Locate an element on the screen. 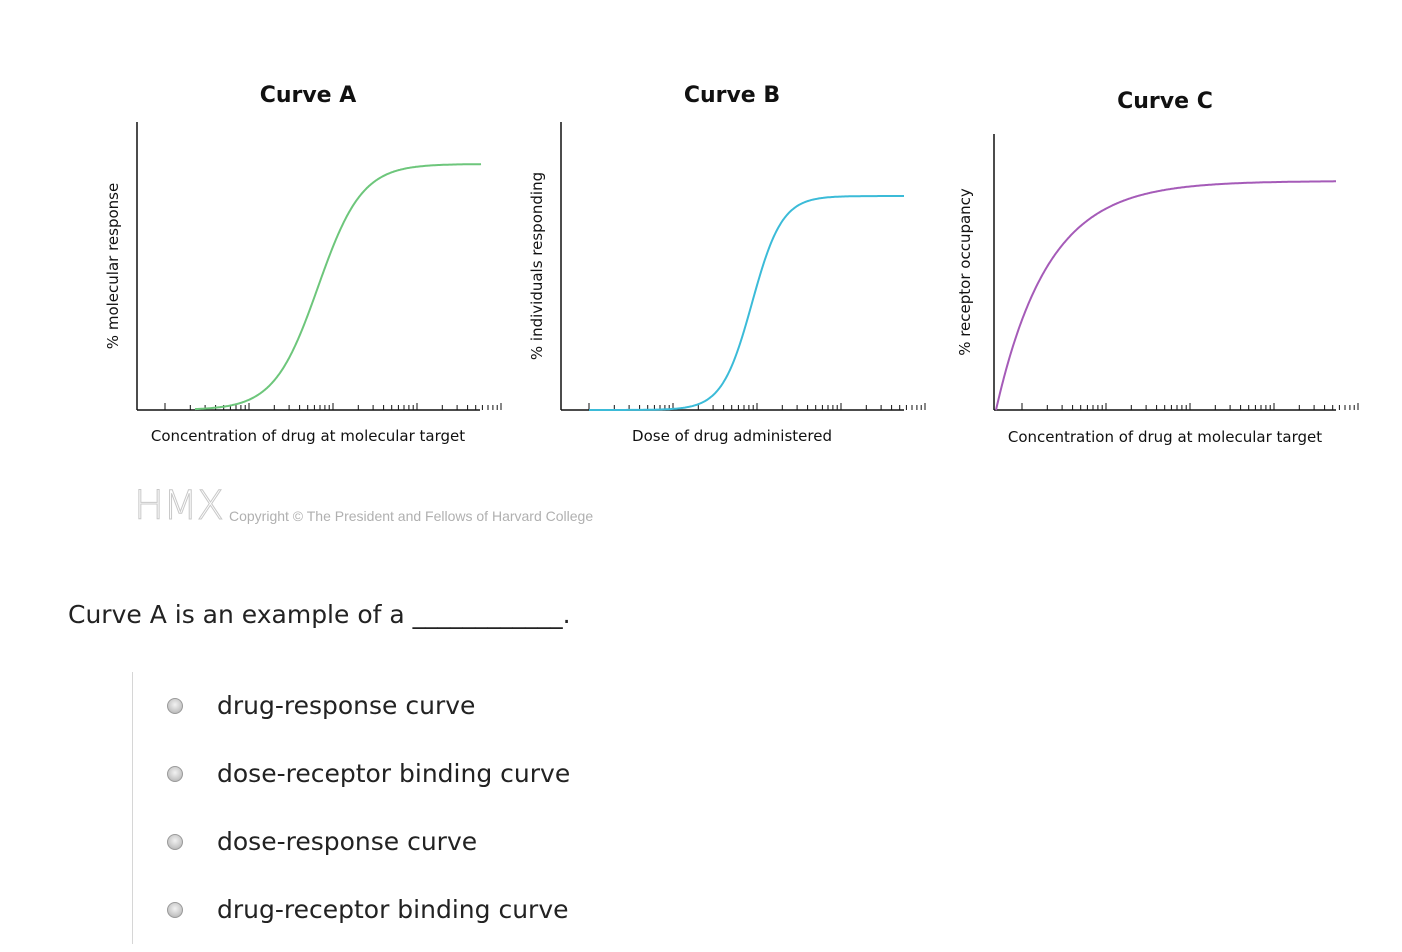  answer-option: dose-receptor binding curve is located at coordinates (432, 774).